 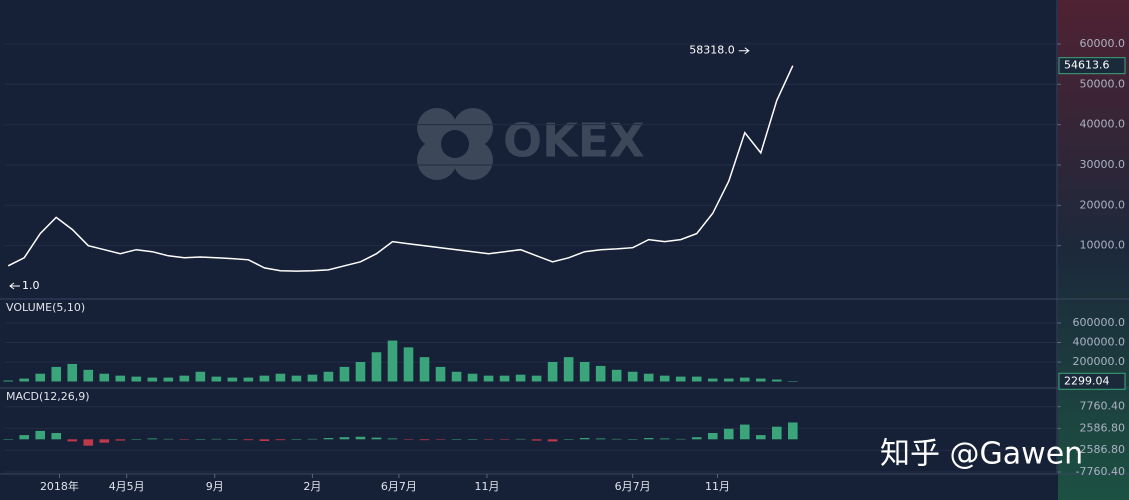 What do you see at coordinates (1103, 245) in the screenshot?
I see `y-tick-label: 10000.0` at bounding box center [1103, 245].